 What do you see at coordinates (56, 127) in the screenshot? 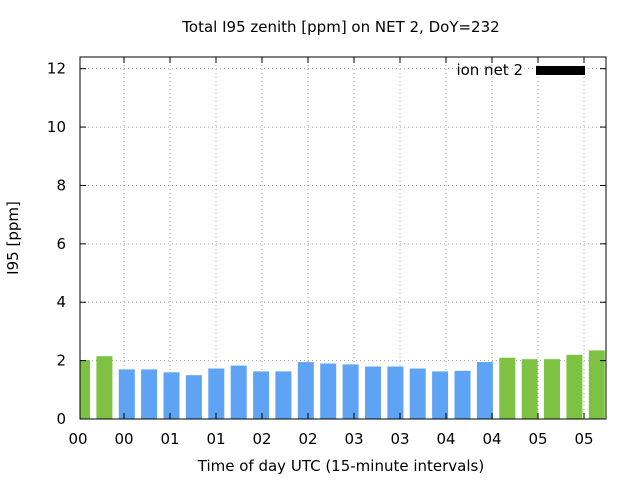
I see `y-tick-label: 10` at bounding box center [56, 127].